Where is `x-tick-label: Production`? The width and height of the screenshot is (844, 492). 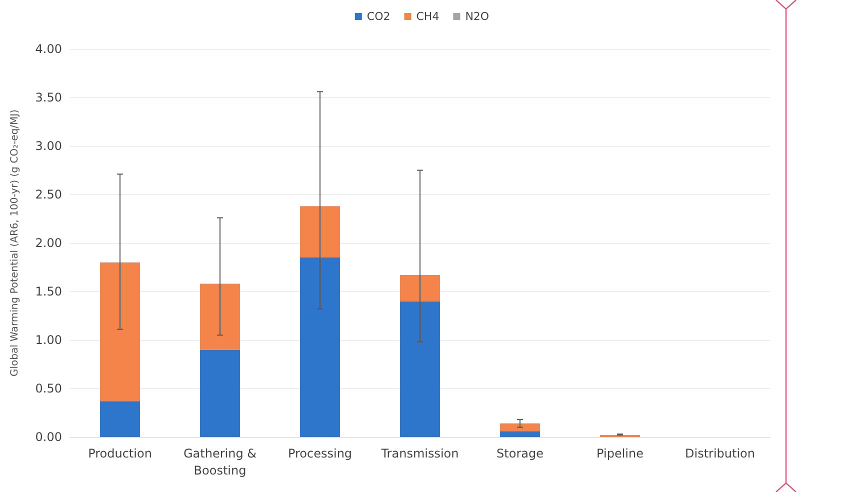 x-tick-label: Production is located at coordinates (120, 453).